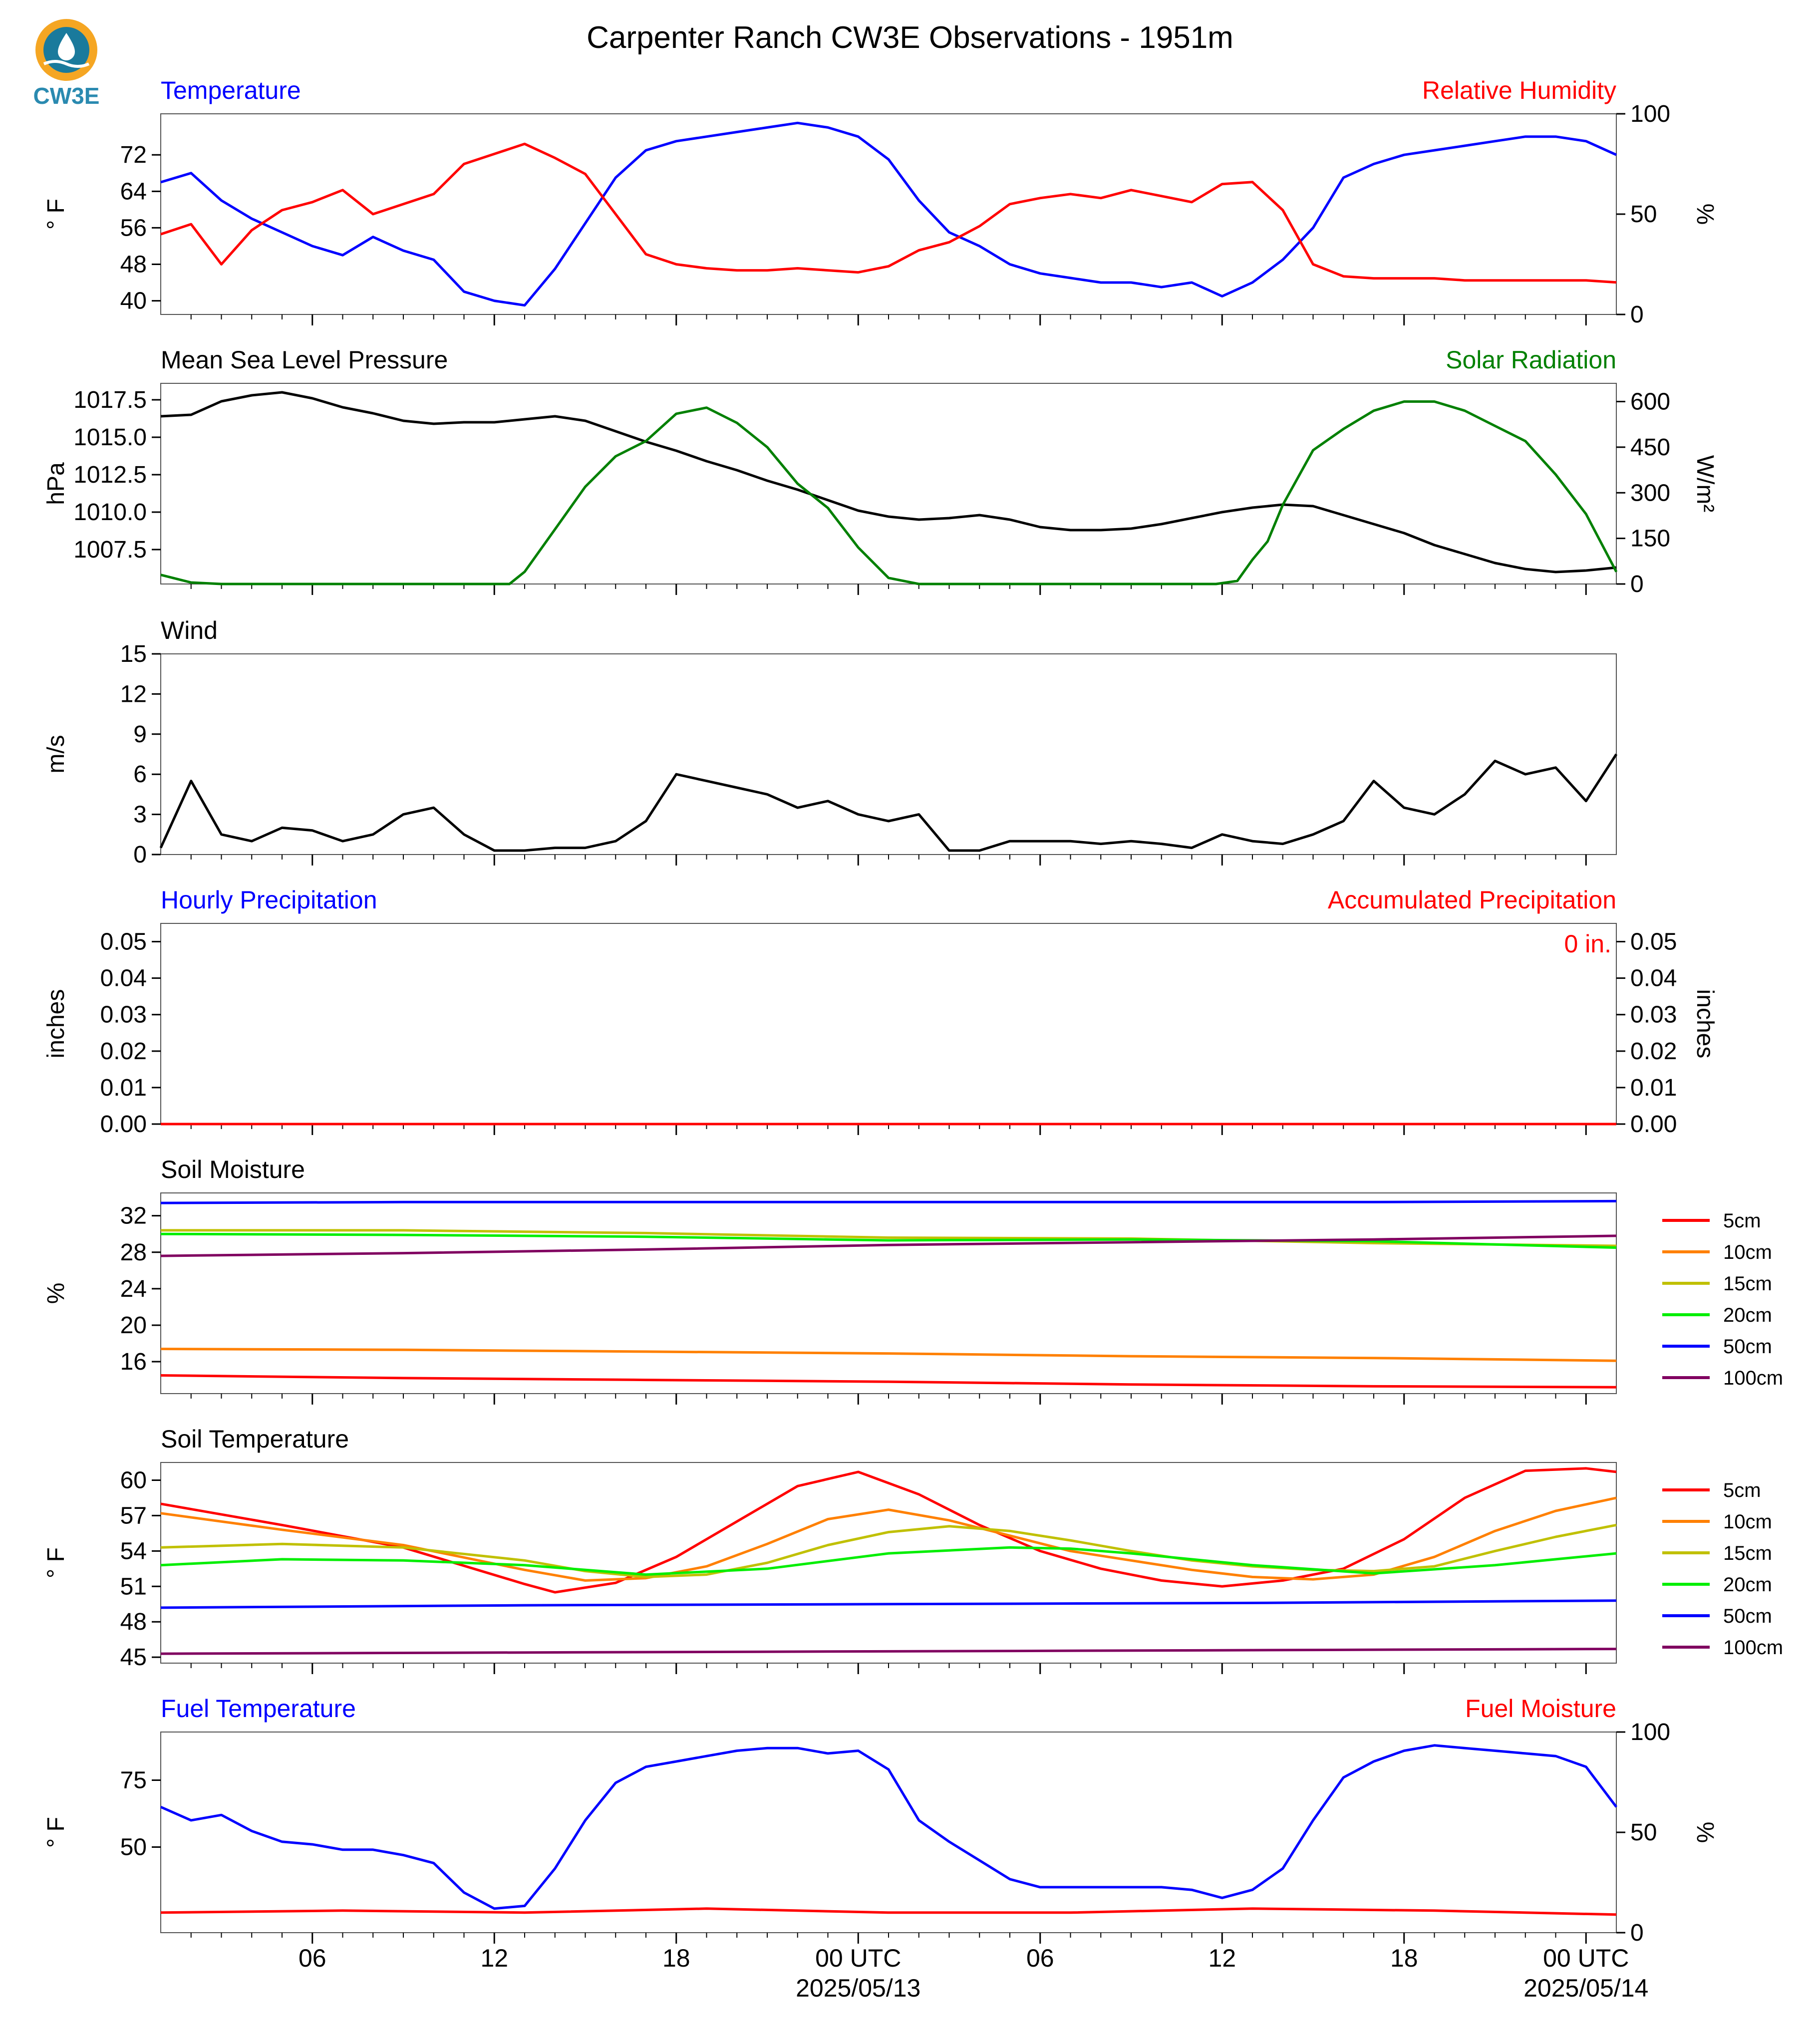 This screenshot has width=1820, height=2028. I want to click on y-tick-label: 6, so click(140, 774).